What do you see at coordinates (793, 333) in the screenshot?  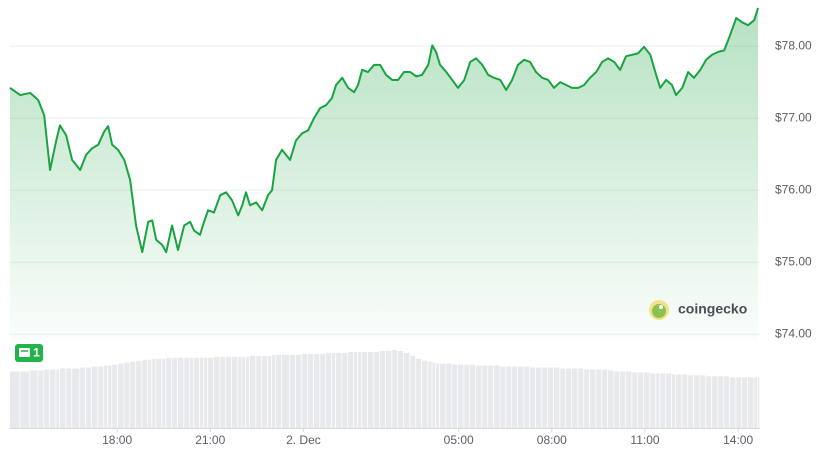 I see `y-tick-label: $74.00` at bounding box center [793, 333].